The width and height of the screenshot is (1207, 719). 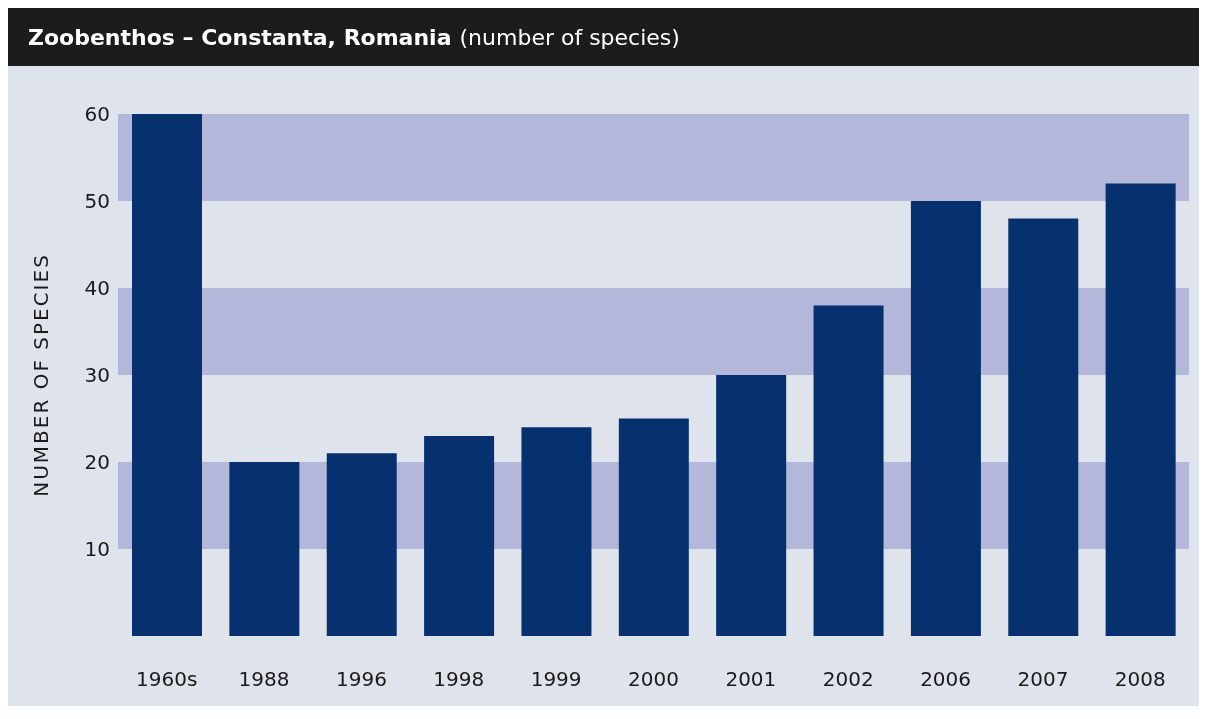 What do you see at coordinates (946, 679) in the screenshot?
I see `x-tick-label: 2006` at bounding box center [946, 679].